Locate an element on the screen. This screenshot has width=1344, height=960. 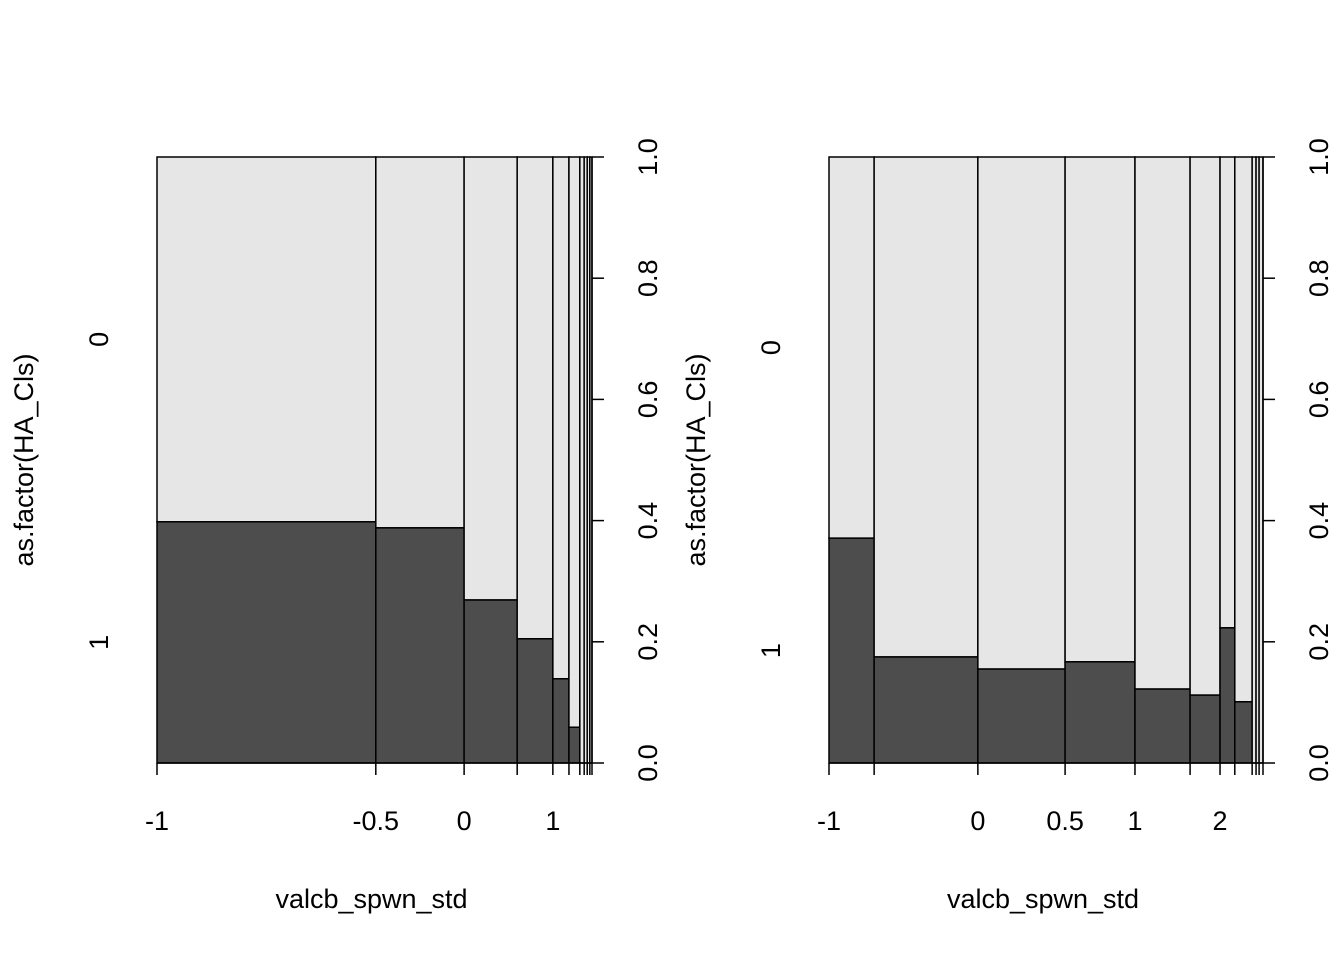
x-tick-label: 2 is located at coordinates (1220, 821).